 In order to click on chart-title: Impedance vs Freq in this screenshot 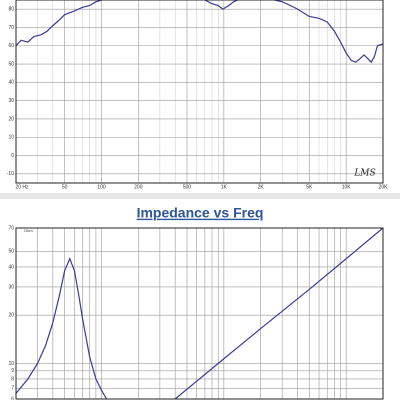, I will do `click(200, 213)`.